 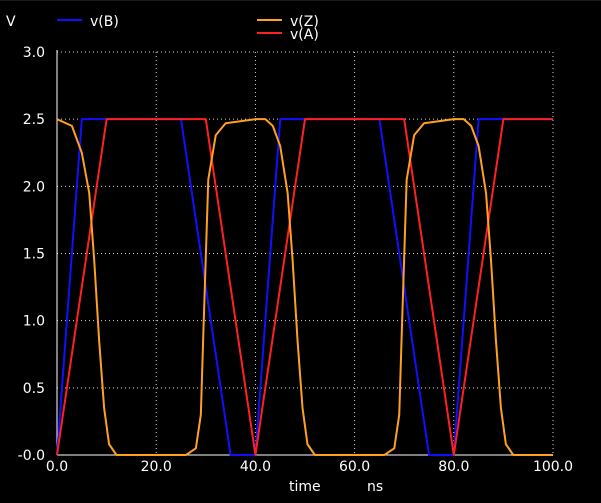 I want to click on x-tick-label: 80.0, so click(x=453, y=467).